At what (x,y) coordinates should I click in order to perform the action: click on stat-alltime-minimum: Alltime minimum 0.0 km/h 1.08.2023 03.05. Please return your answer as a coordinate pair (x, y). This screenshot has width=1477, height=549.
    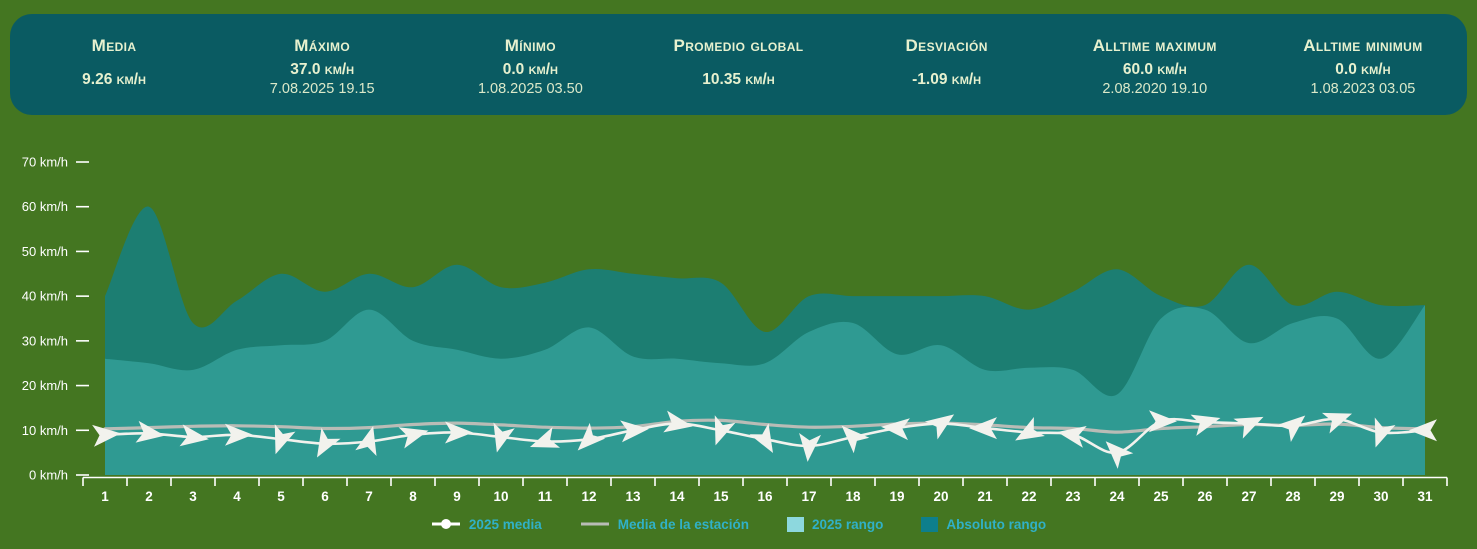
    Looking at the image, I should click on (1363, 64).